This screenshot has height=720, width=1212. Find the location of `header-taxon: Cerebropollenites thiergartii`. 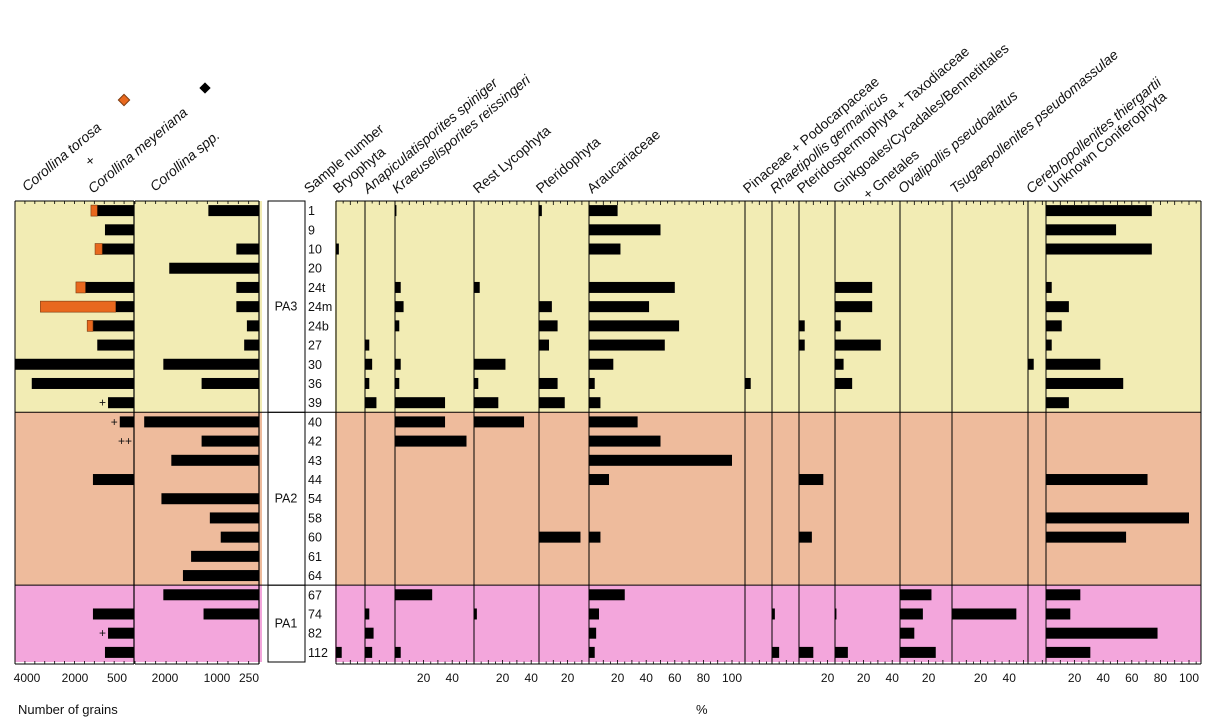

header-taxon: Cerebropollenites thiergartii is located at coordinates (1094, 134).